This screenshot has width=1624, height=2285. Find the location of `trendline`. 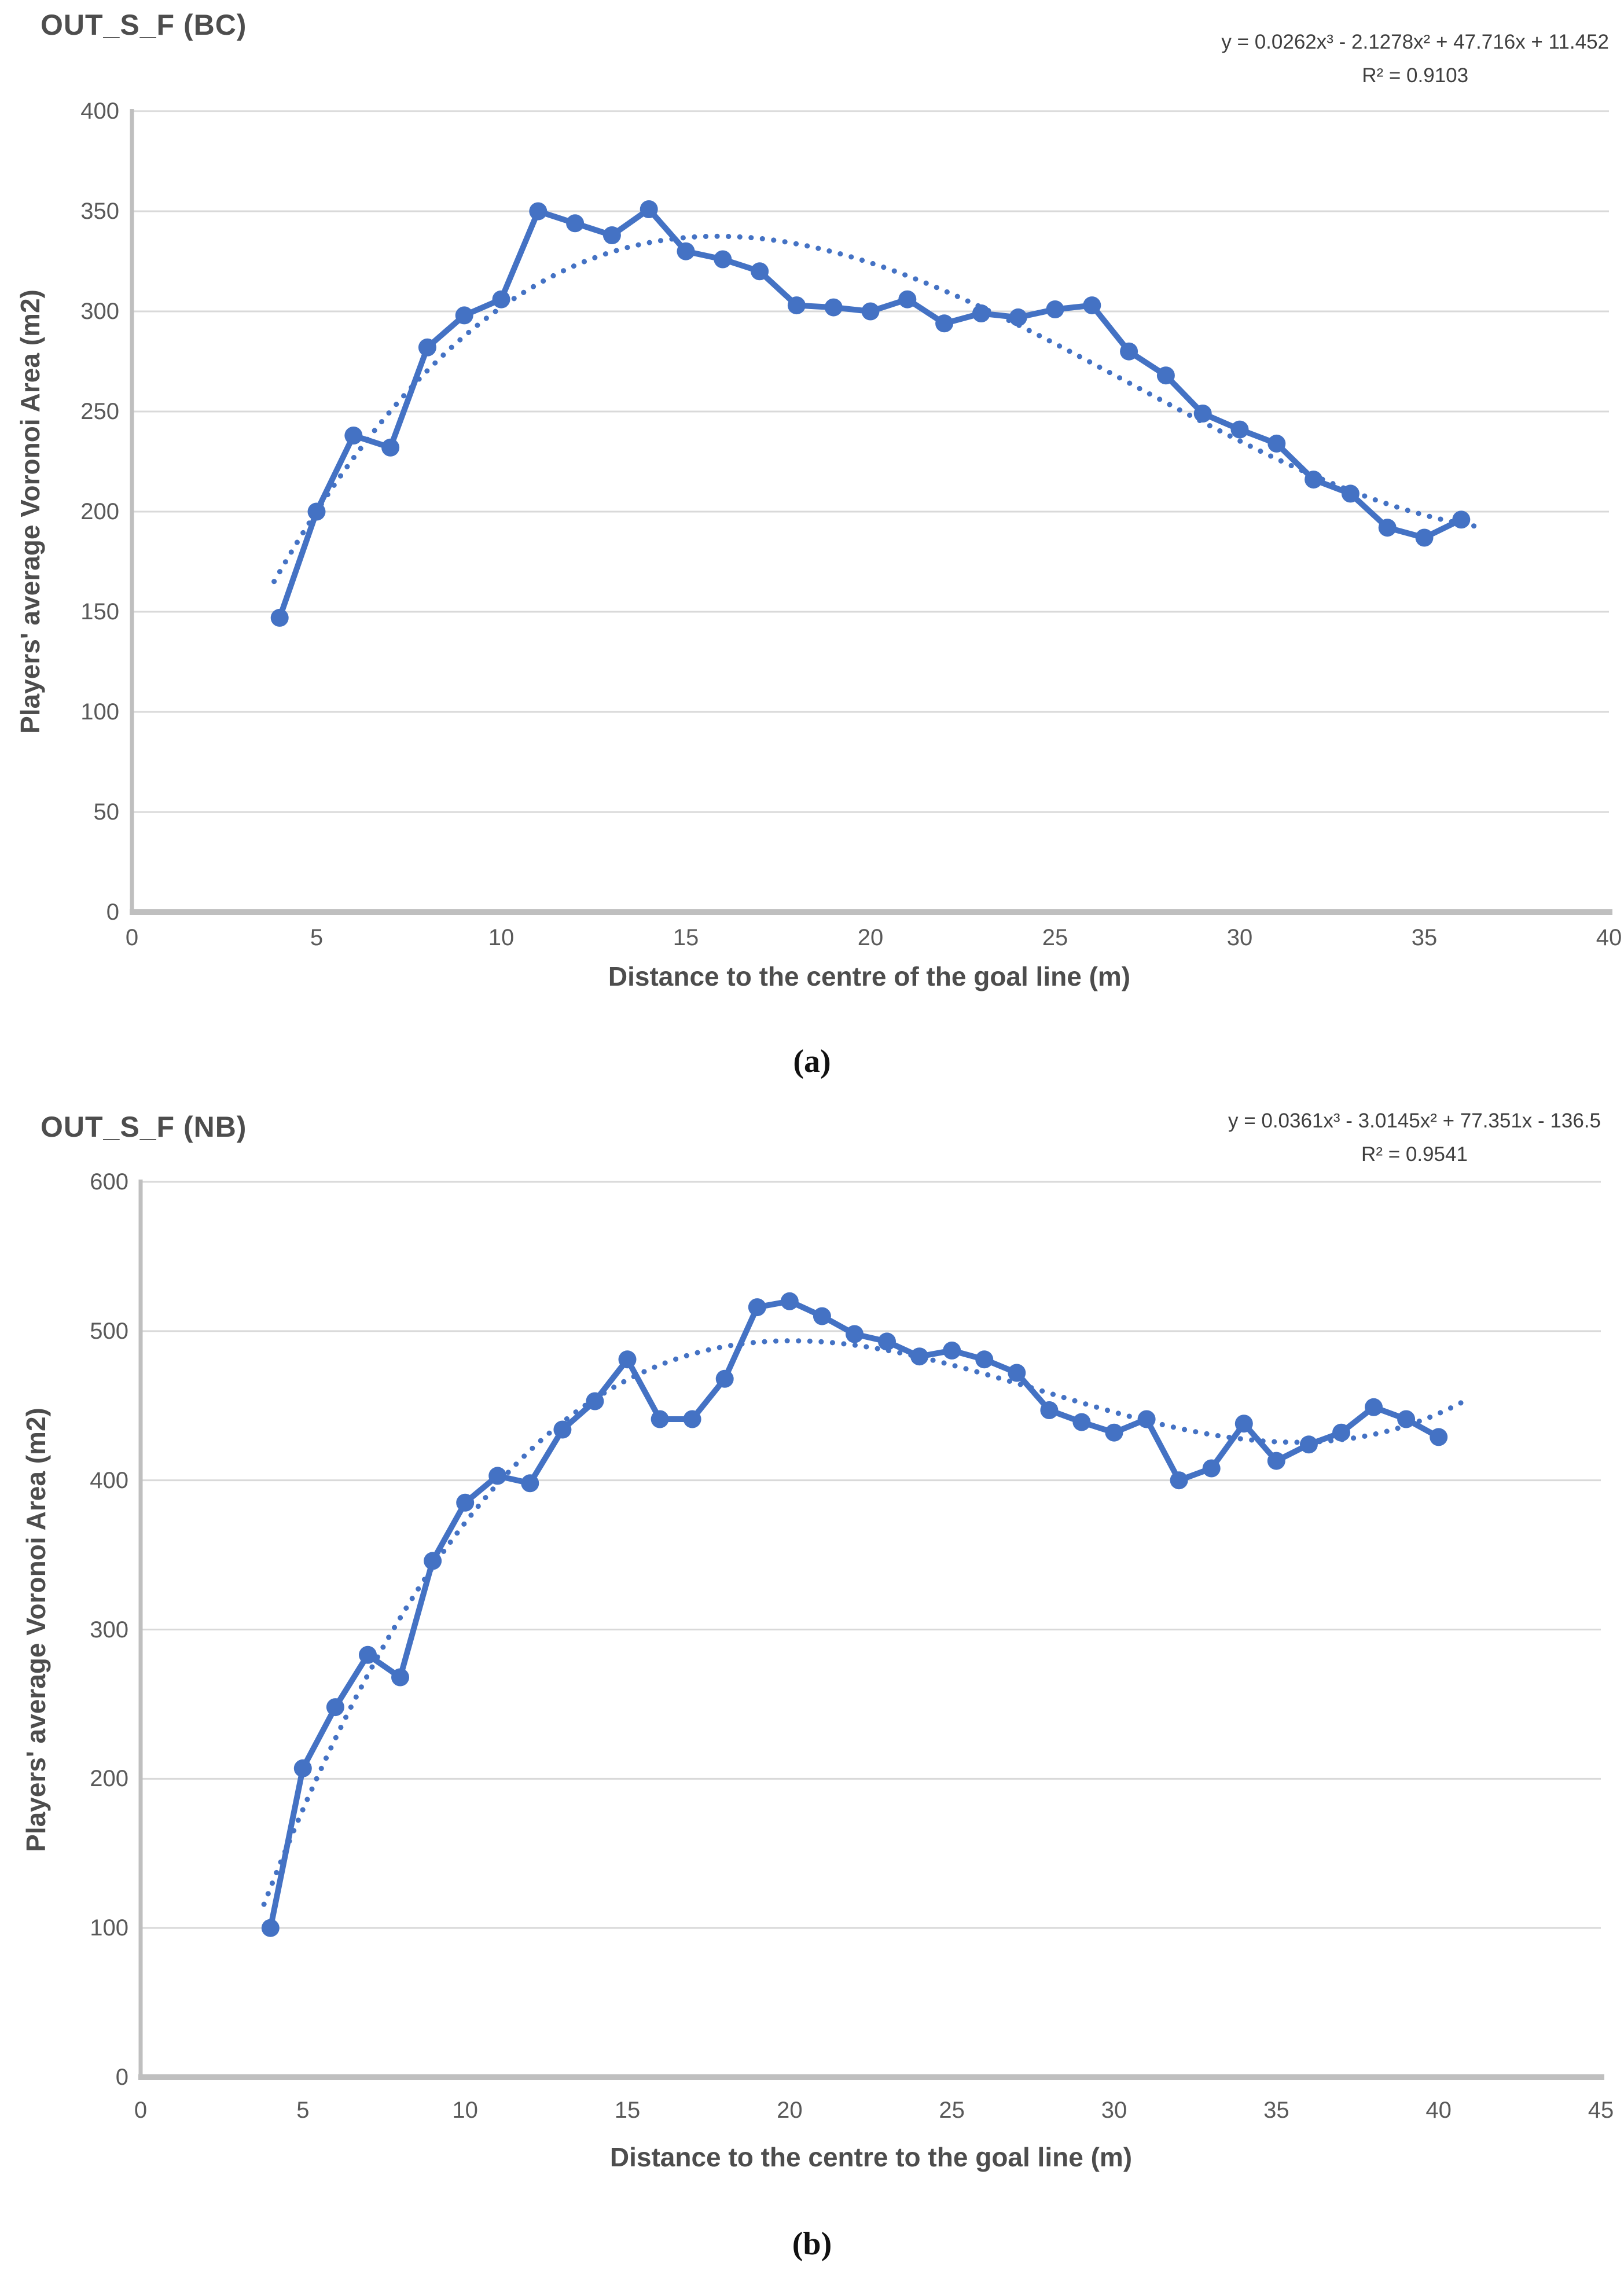

trendline is located at coordinates (875, 409).